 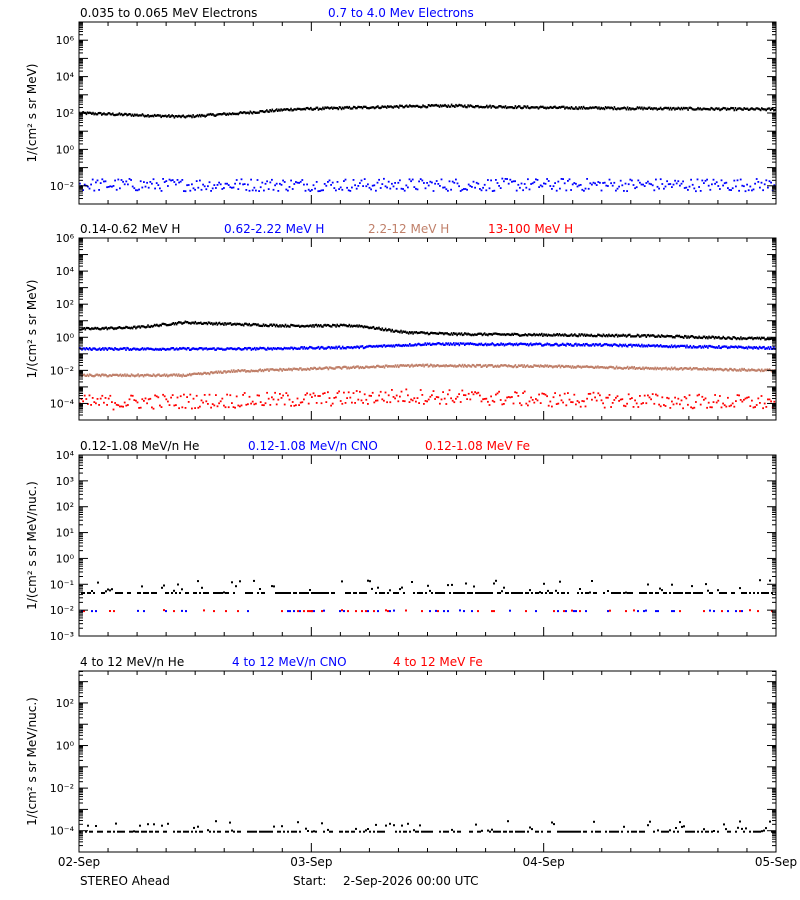 I want to click on y-tick-label: 10⁶, so click(x=65, y=238).